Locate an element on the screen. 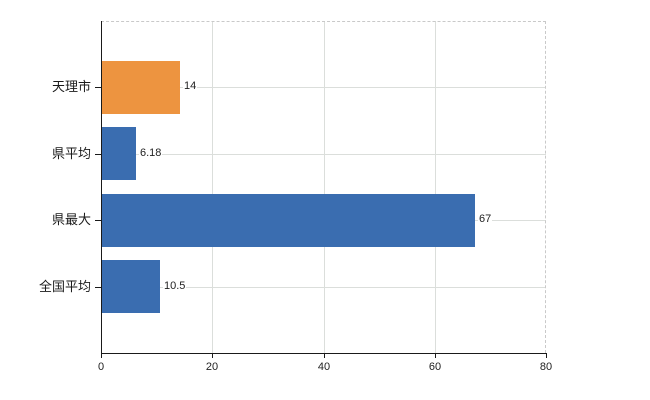 This screenshot has width=650, height=400. x-tick-label: 60 is located at coordinates (435, 367).